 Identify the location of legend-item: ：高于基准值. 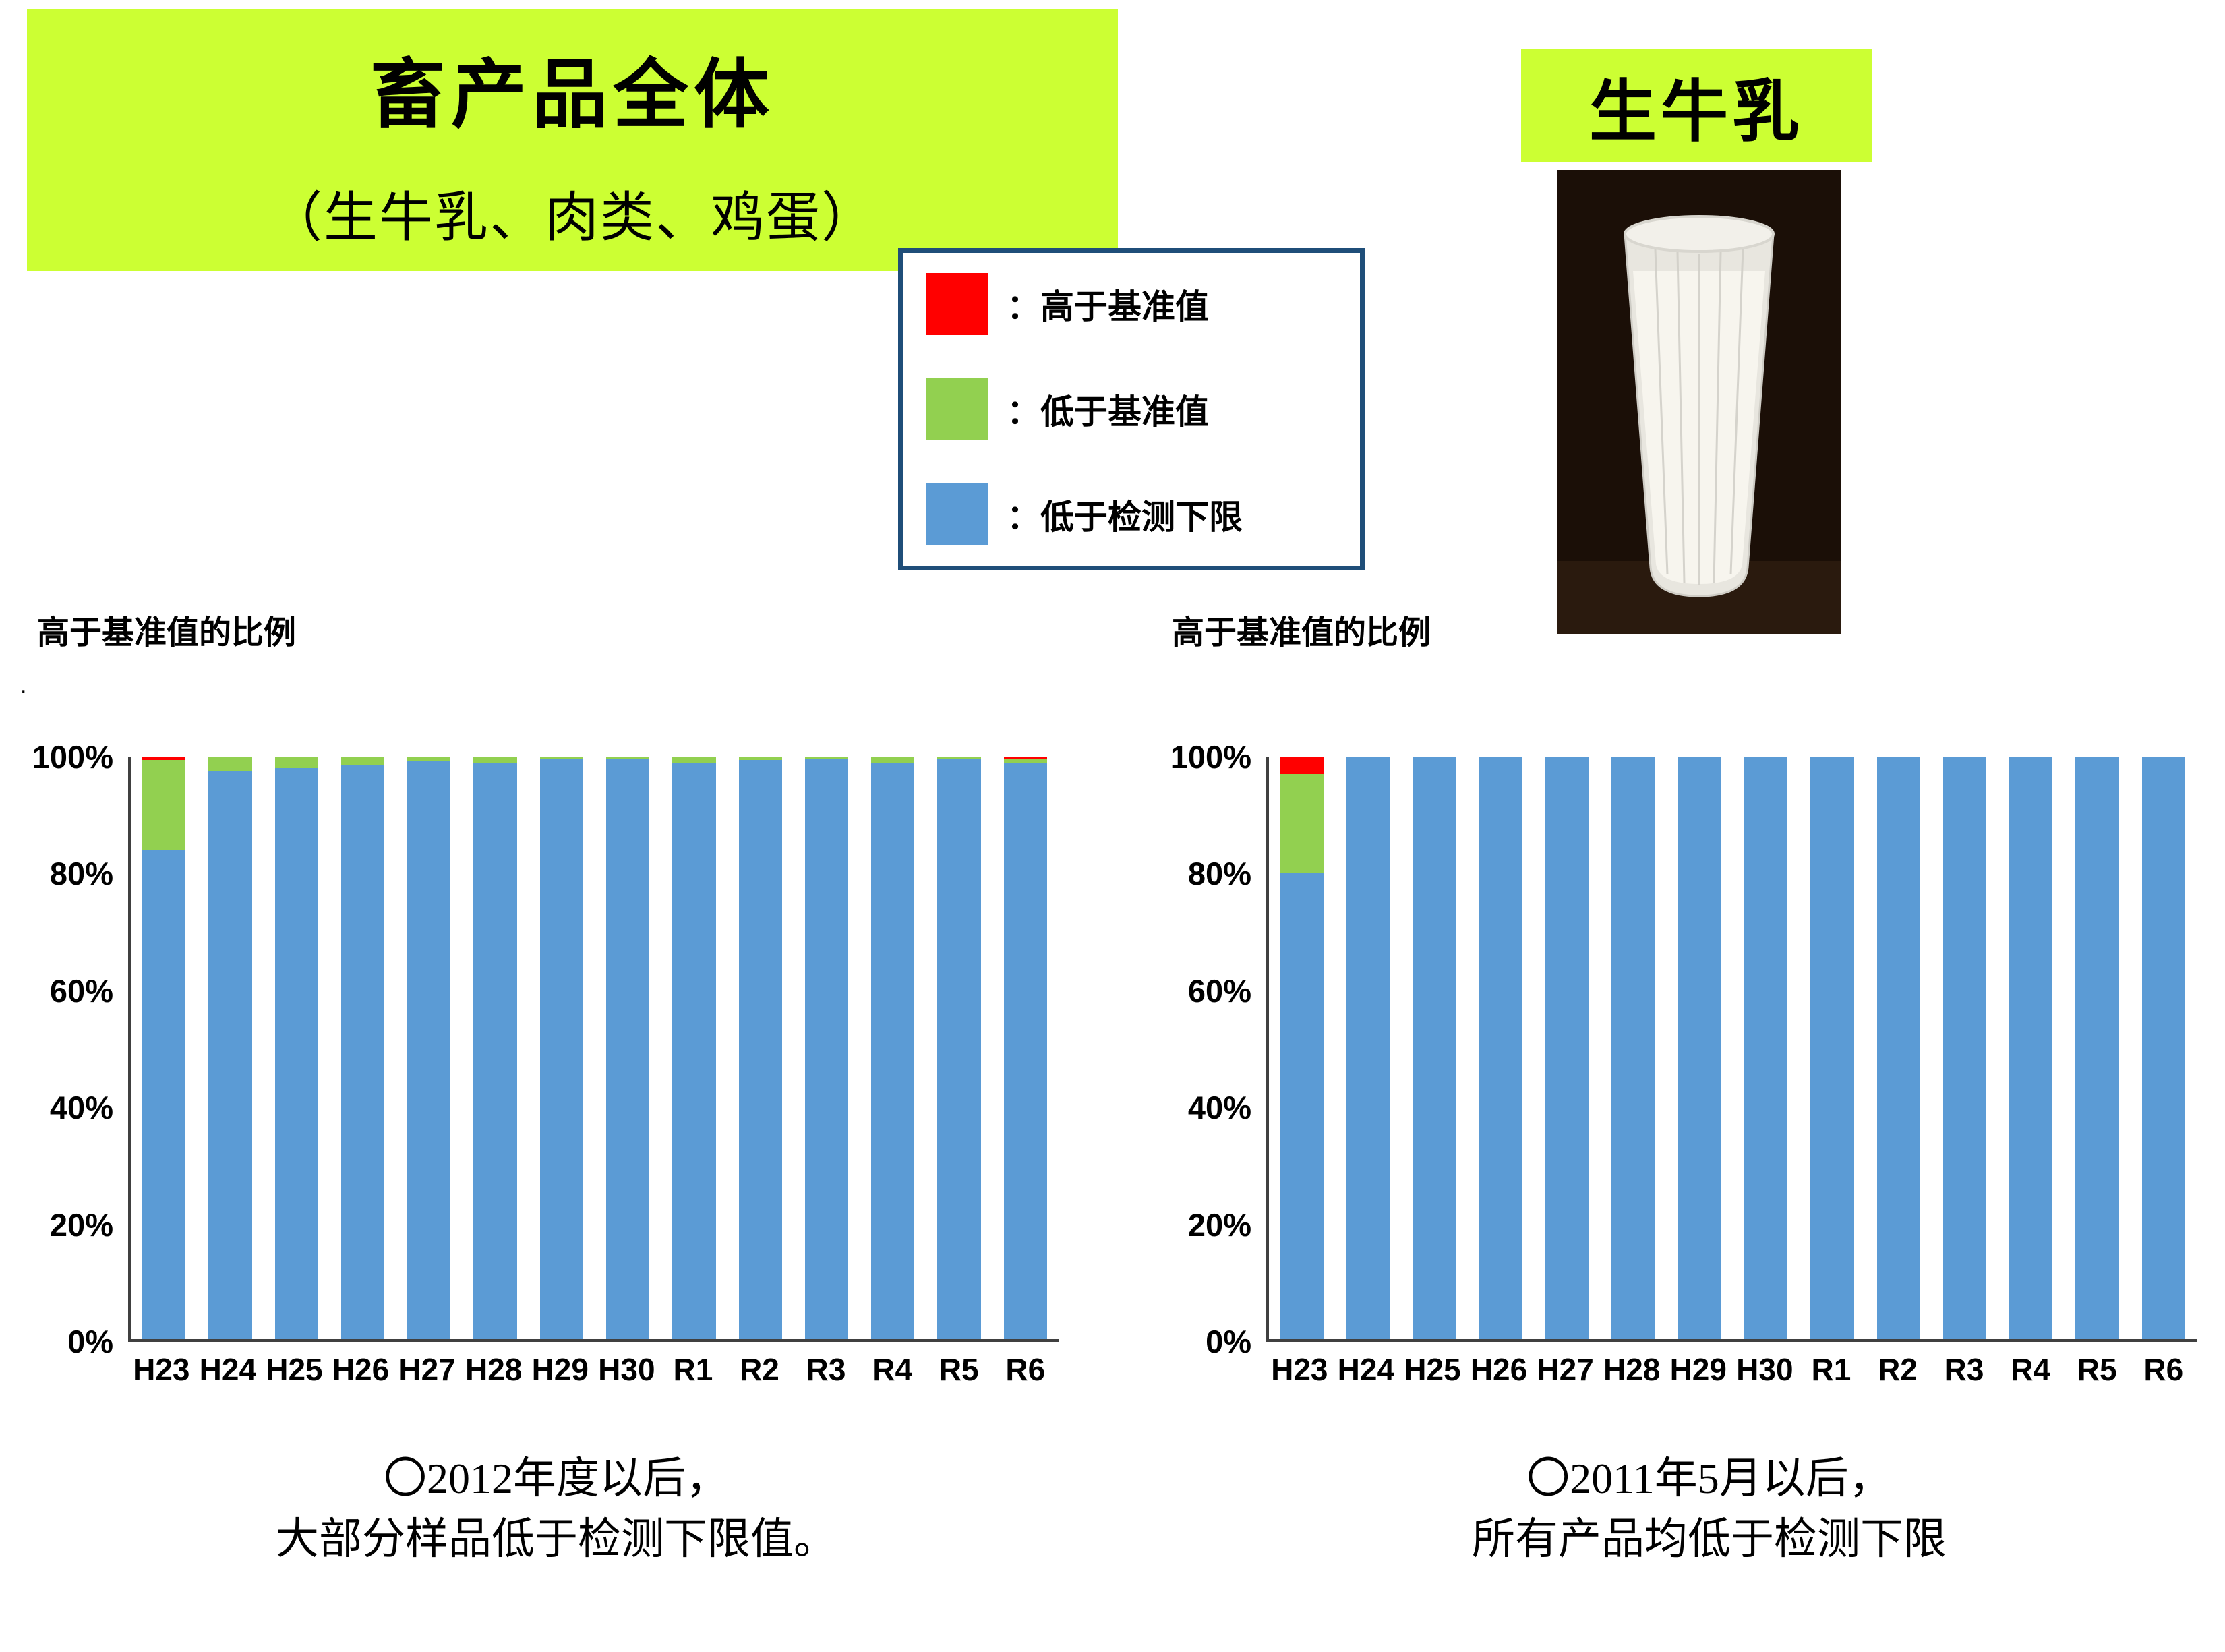
(1131, 304).